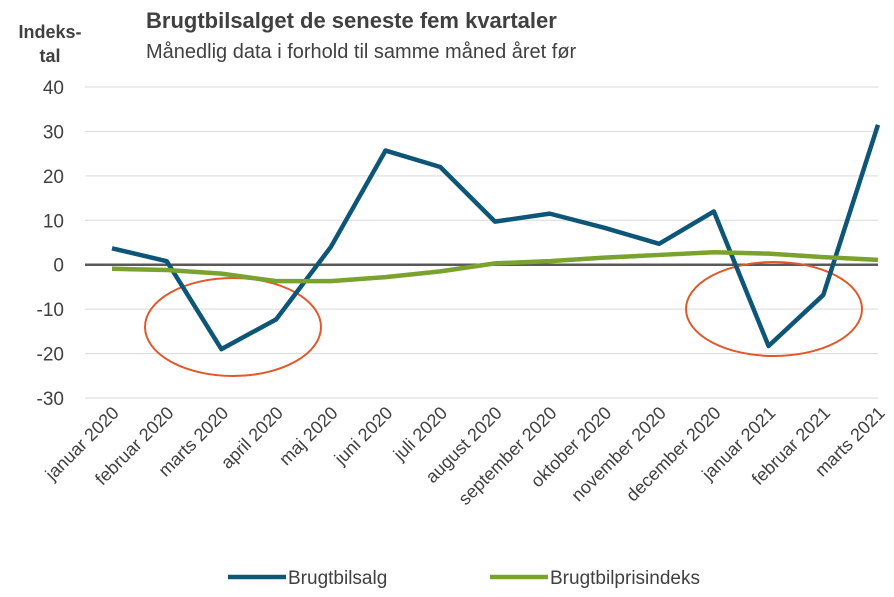 The width and height of the screenshot is (894, 597). Describe the element at coordinates (507, 456) in the screenshot. I see `x-tick-label: september 2020` at that location.